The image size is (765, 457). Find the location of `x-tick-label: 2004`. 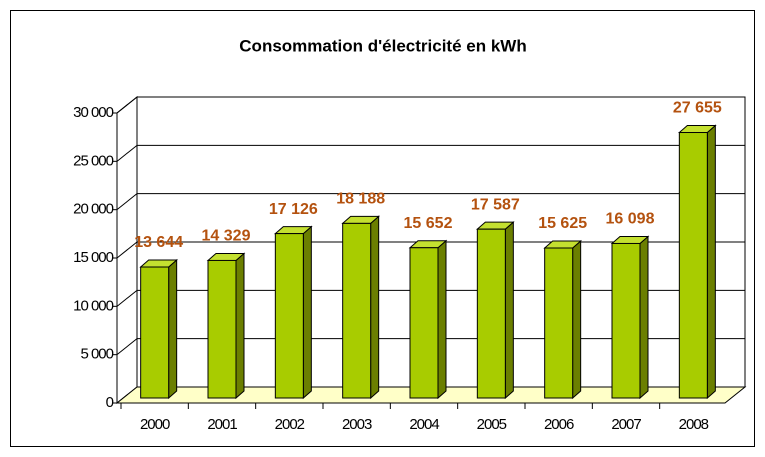

x-tick-label: 2004 is located at coordinates (424, 424).